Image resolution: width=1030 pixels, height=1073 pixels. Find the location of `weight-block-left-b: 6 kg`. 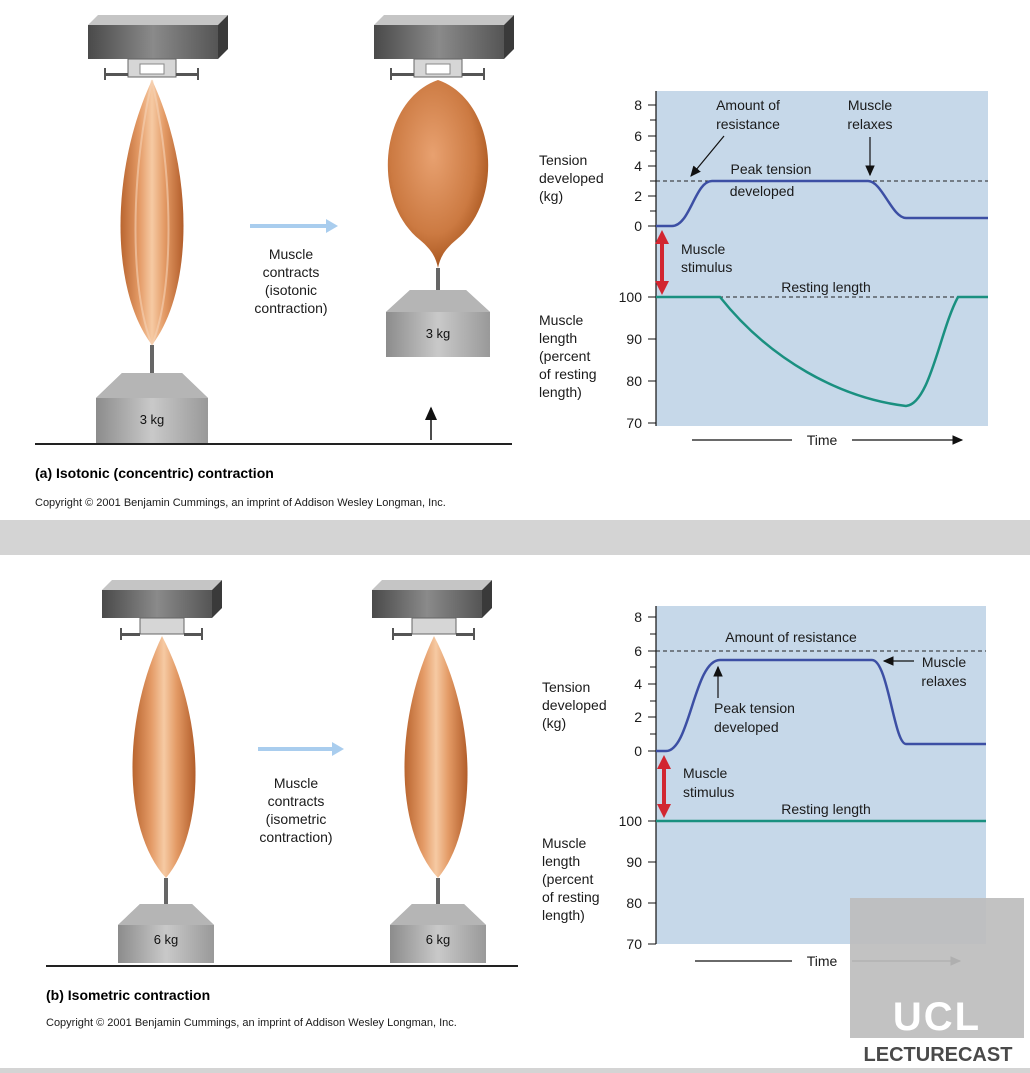

weight-block-left-b: 6 kg is located at coordinates (166, 933).